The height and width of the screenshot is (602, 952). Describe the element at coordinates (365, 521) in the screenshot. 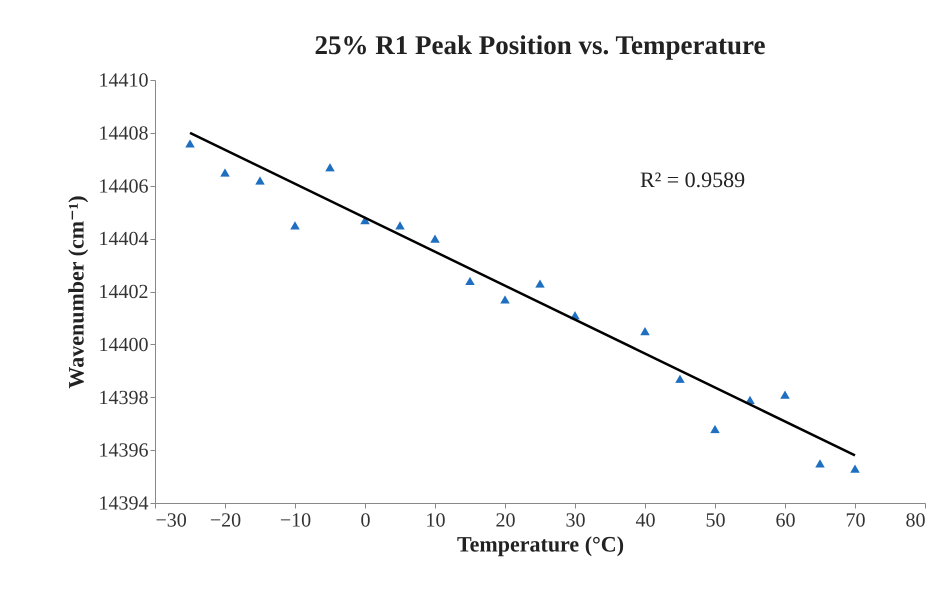

I see `x-tick-label: 0` at that location.